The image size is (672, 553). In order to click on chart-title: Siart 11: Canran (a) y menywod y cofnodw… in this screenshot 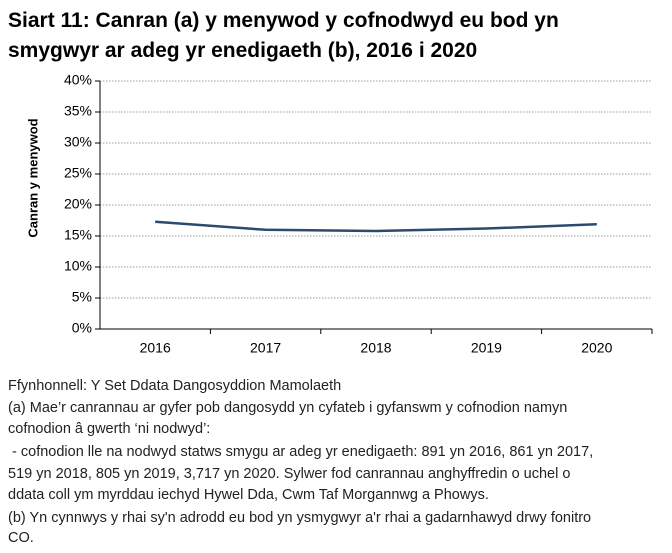, I will do `click(283, 35)`.